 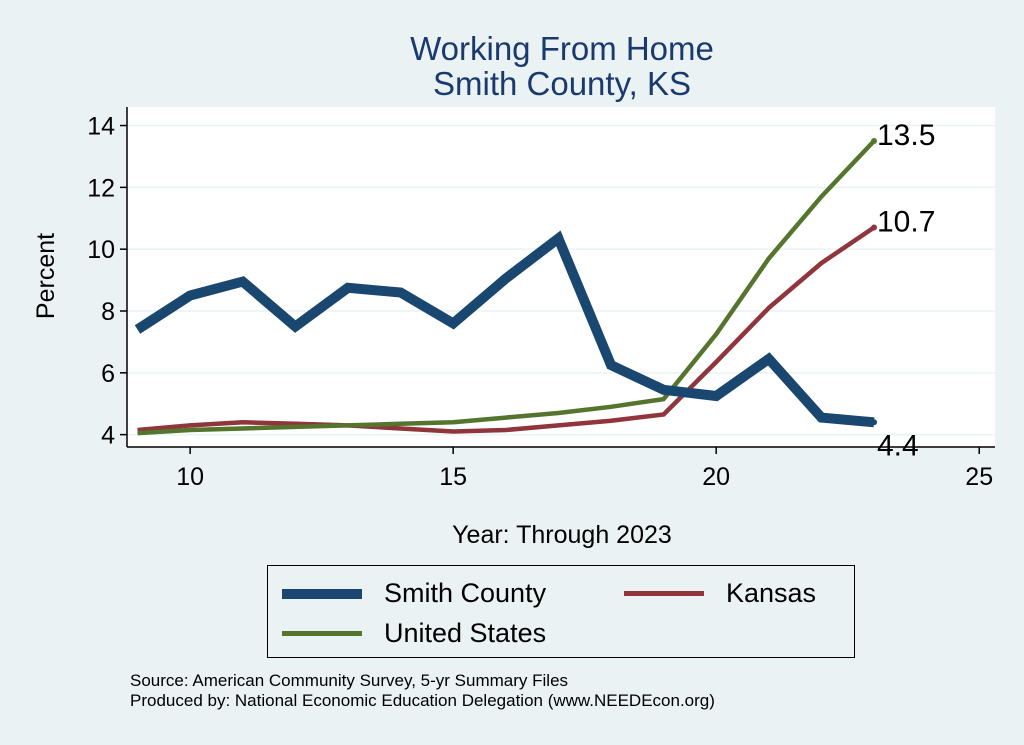 I want to click on chart-title-line1: Working From Home, so click(x=562, y=48).